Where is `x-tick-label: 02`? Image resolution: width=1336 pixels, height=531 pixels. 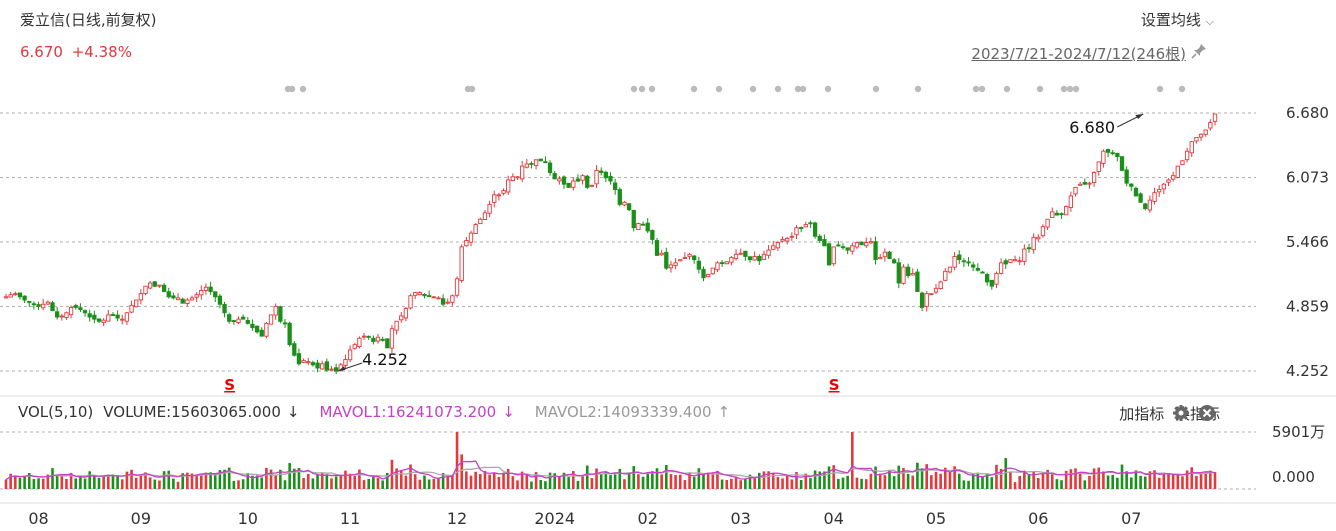 x-tick-label: 02 is located at coordinates (648, 518).